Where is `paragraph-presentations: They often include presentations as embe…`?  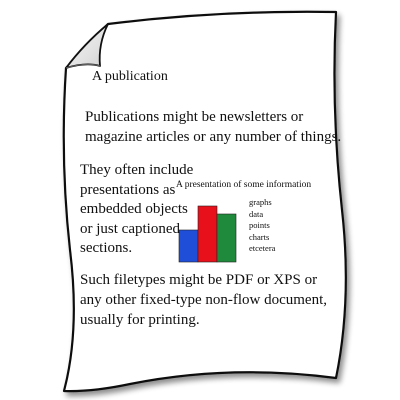
paragraph-presentations: They often include presentations as embe… is located at coordinates (136, 210).